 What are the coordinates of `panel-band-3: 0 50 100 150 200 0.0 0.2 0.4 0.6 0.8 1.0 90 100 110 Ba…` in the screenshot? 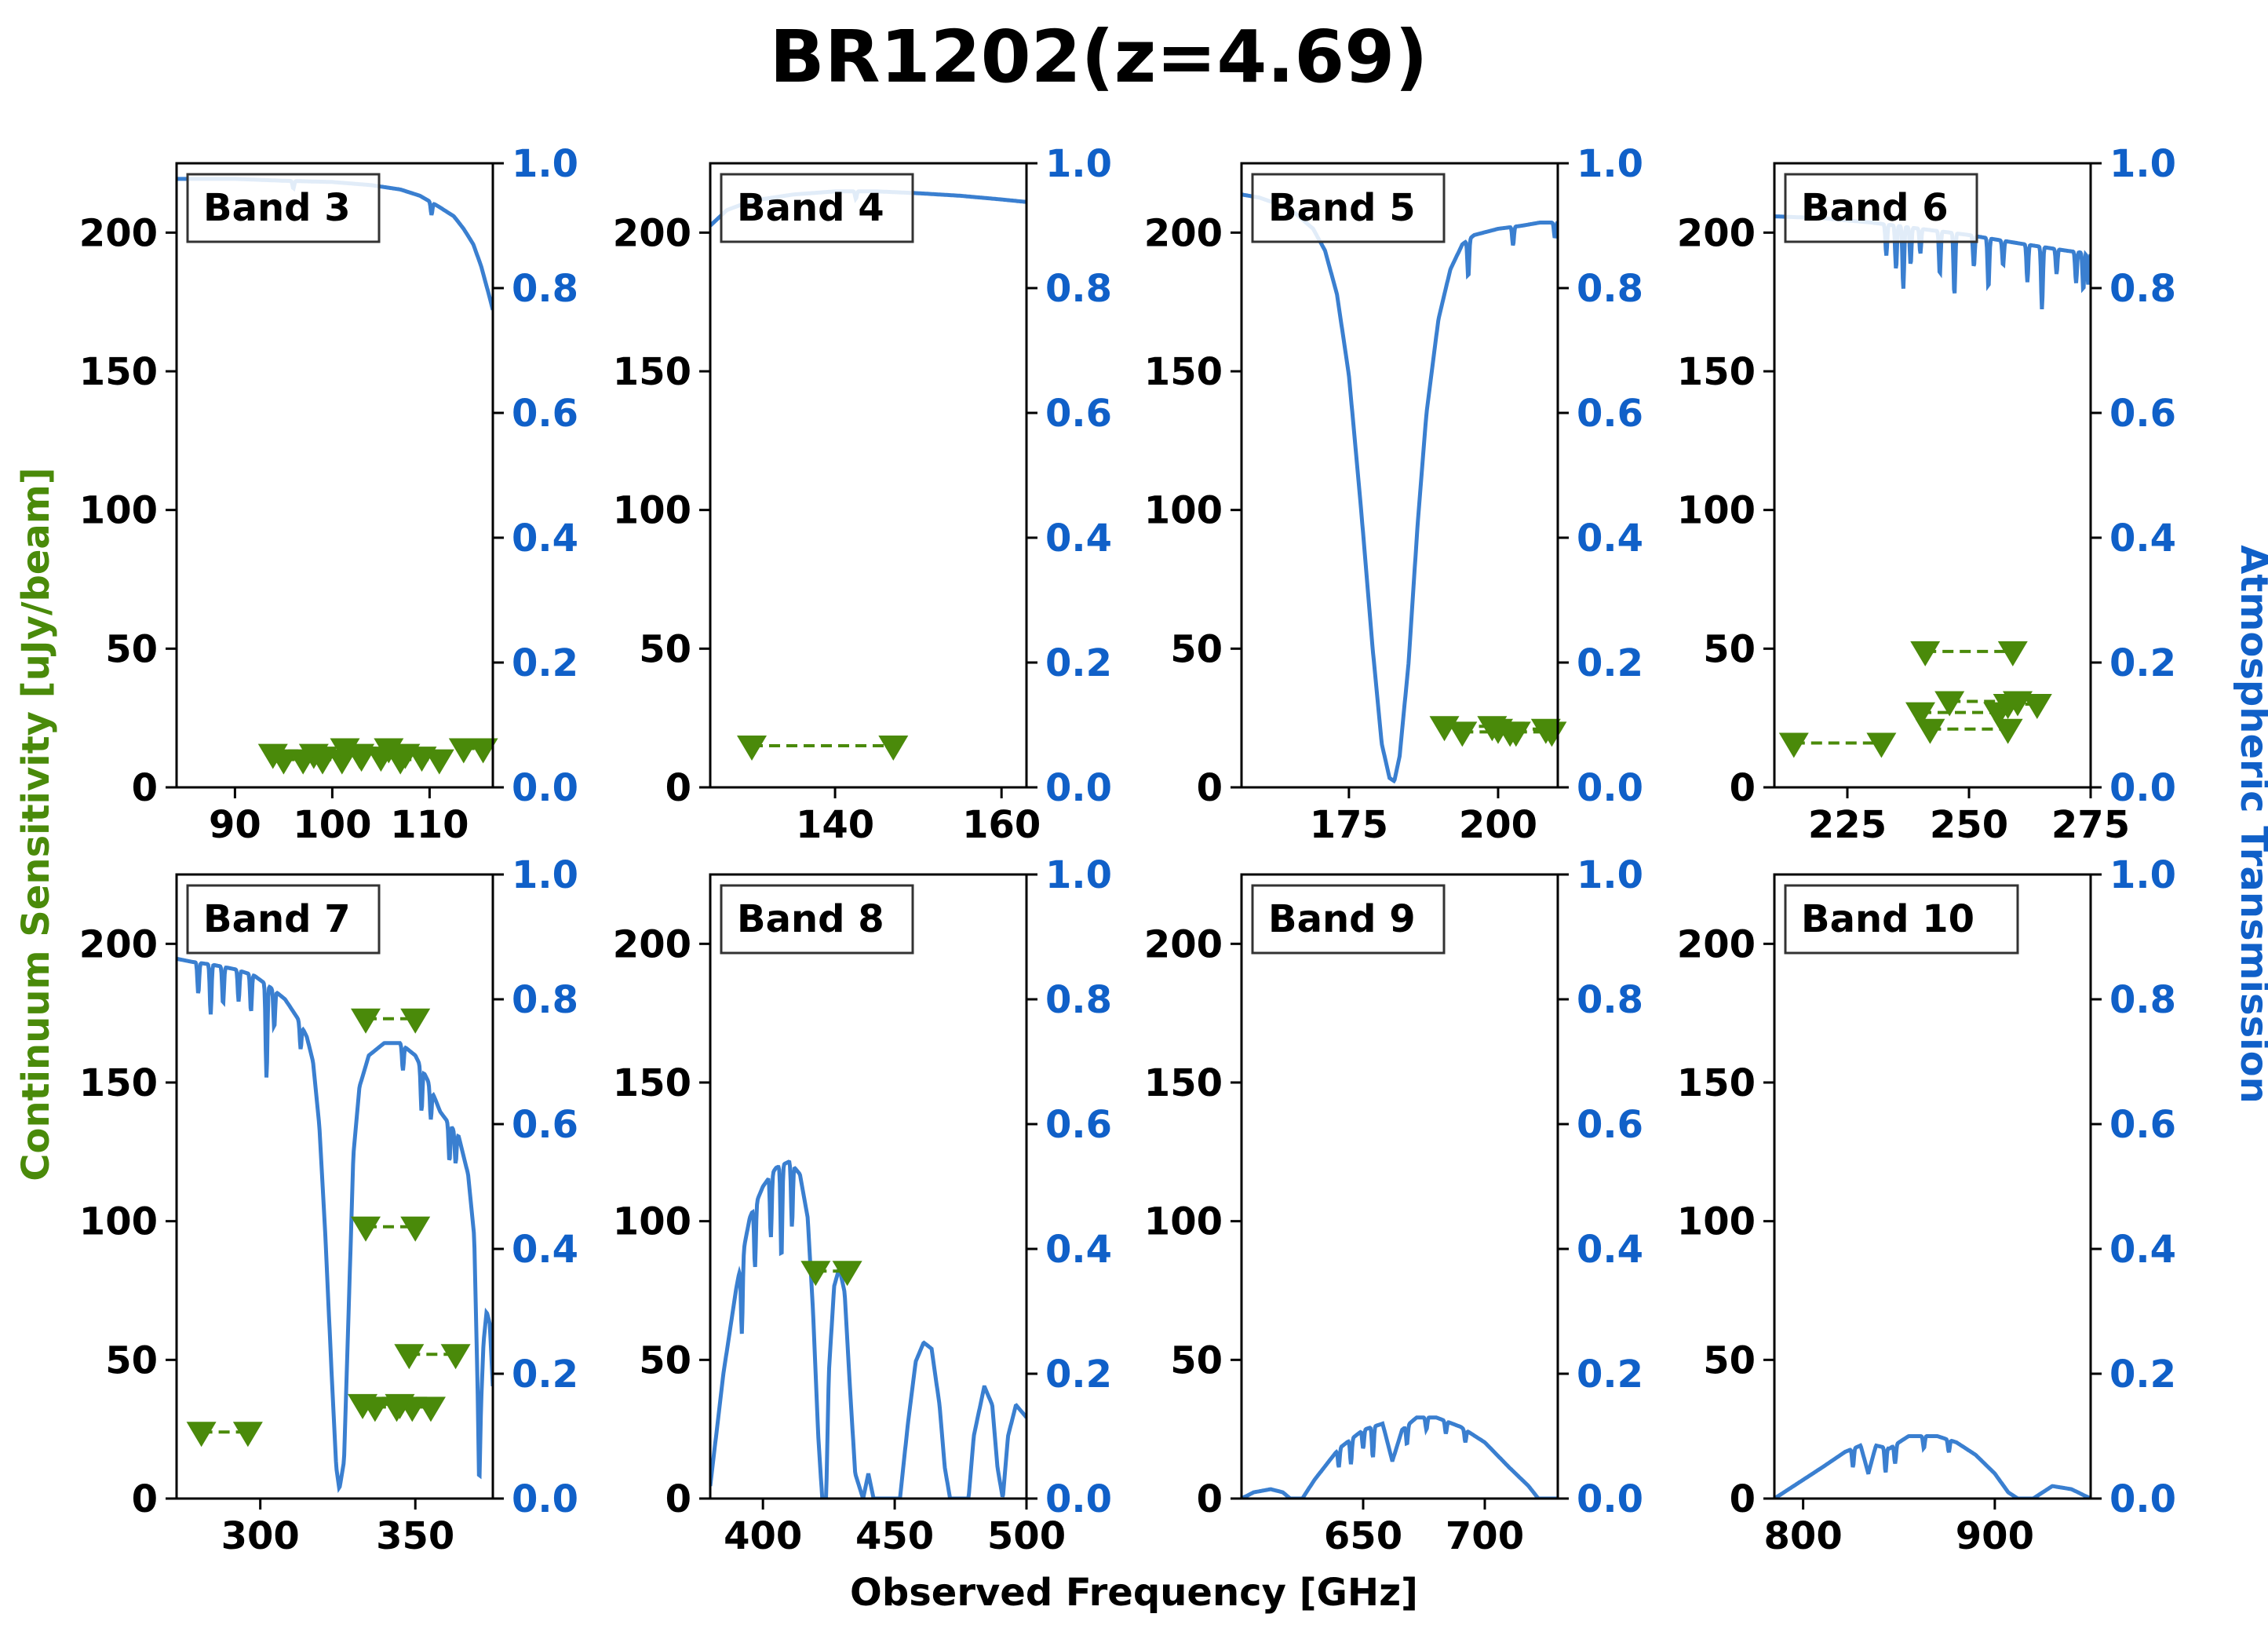 It's located at (328, 495).